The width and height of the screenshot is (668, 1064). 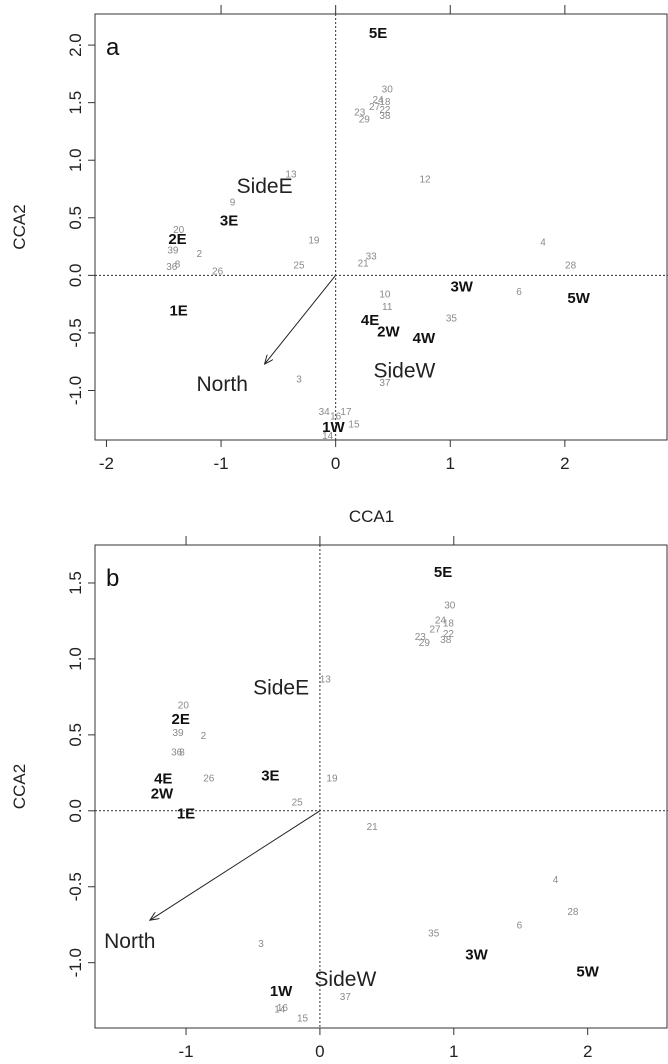 What do you see at coordinates (372, 256) in the screenshot?
I see `species-label: 33` at bounding box center [372, 256].